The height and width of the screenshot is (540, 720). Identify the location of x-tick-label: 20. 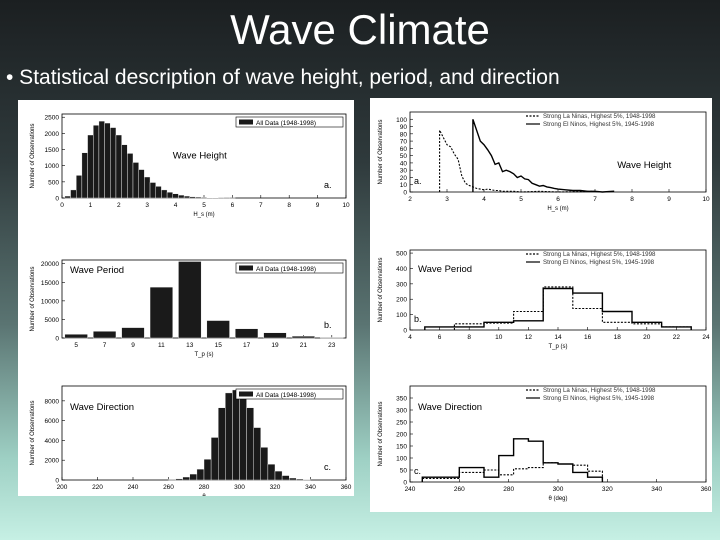
(647, 337).